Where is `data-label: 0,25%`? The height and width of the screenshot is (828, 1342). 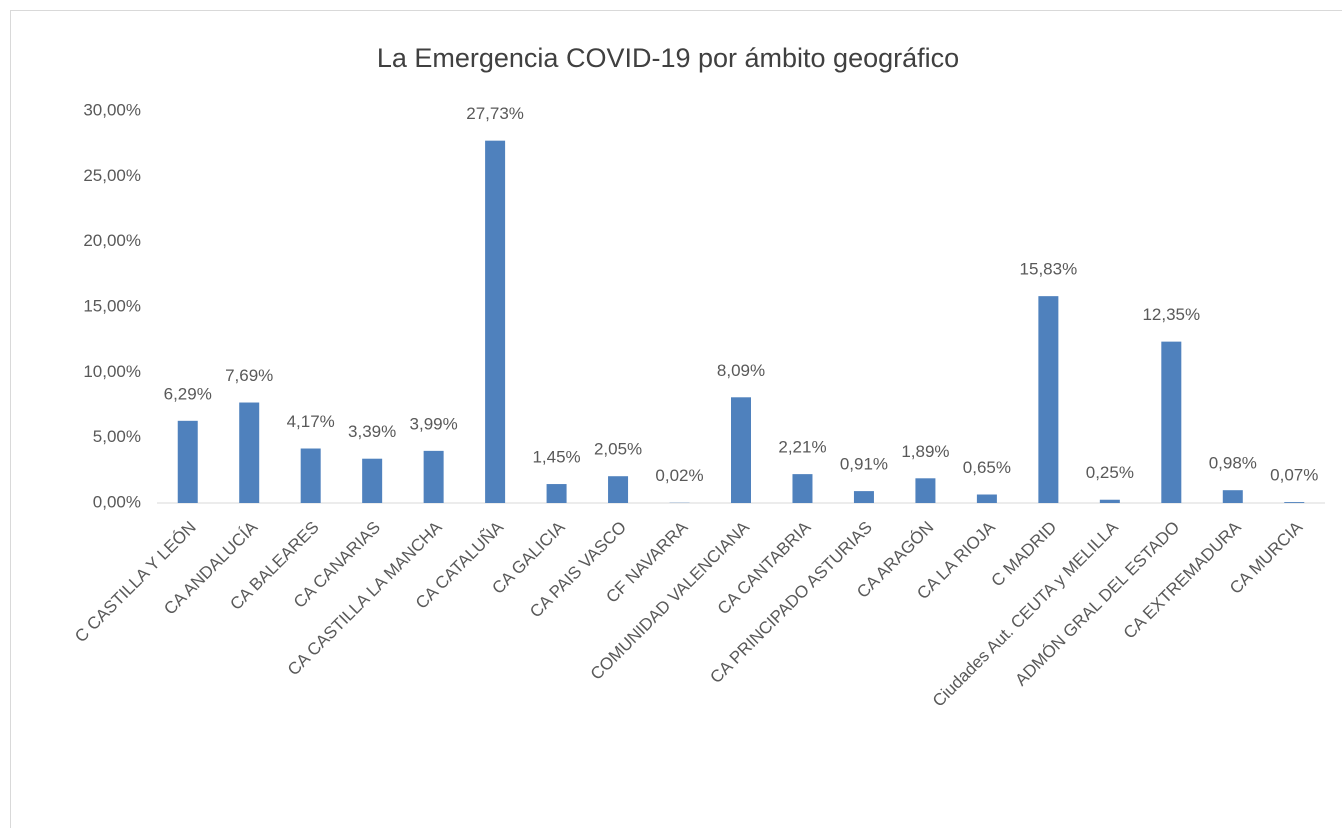 data-label: 0,25% is located at coordinates (1110, 472).